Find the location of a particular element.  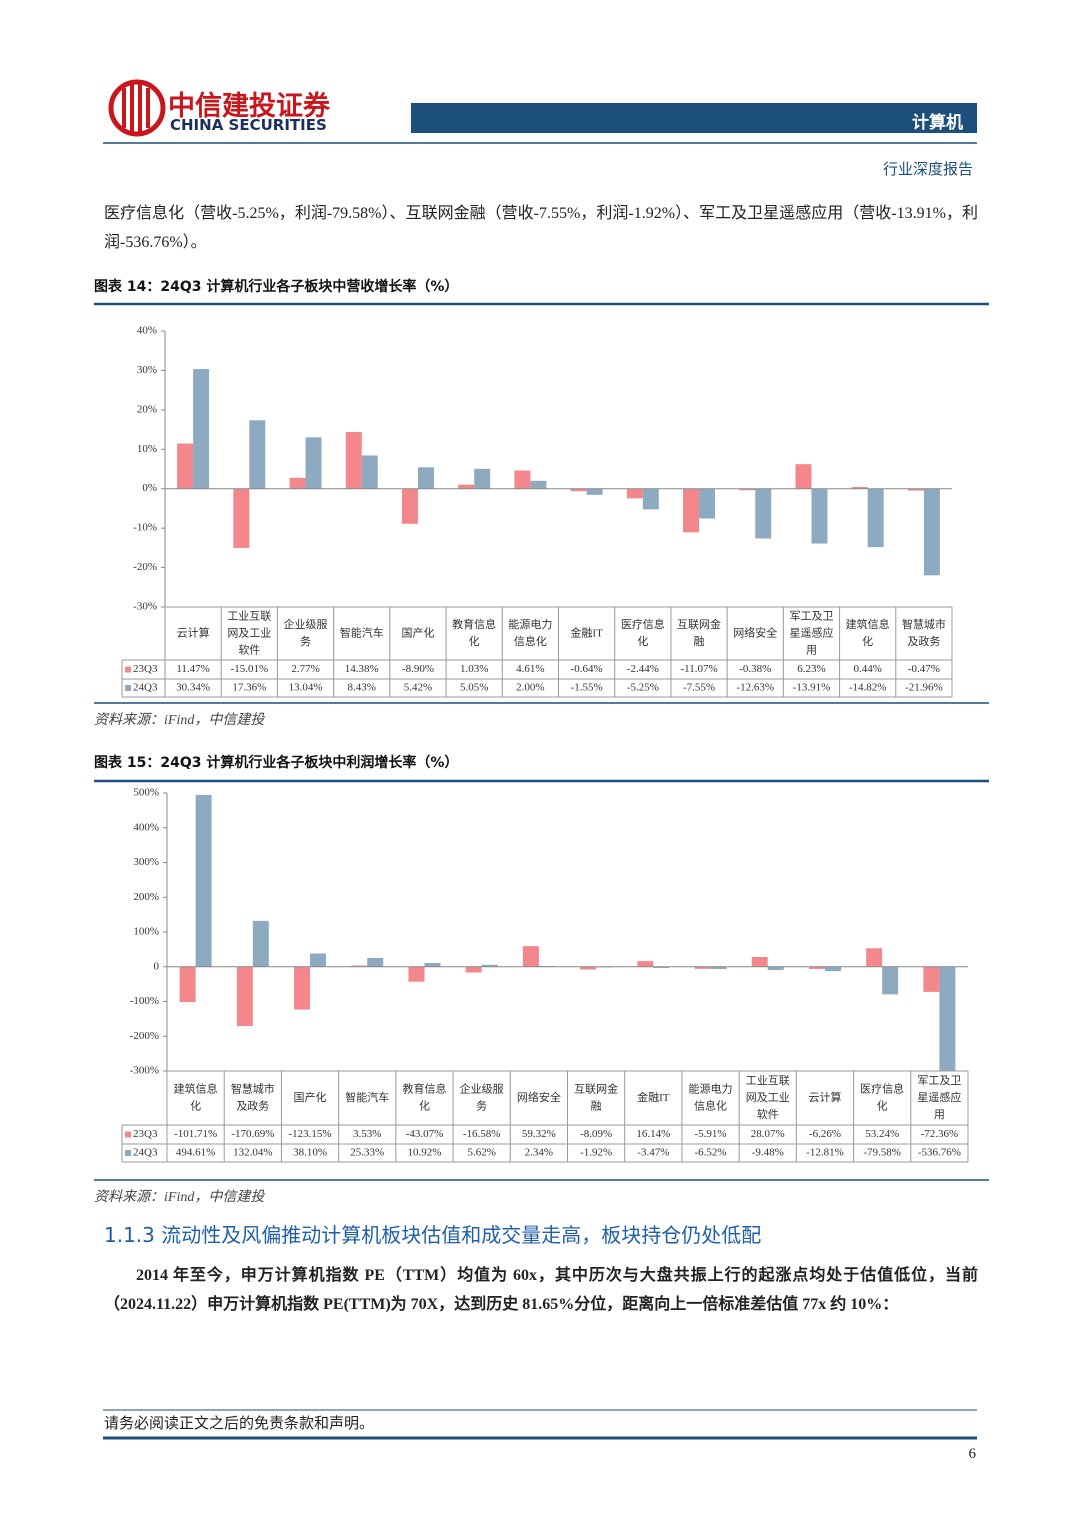

value-label: 4.61% is located at coordinates (530, 669).